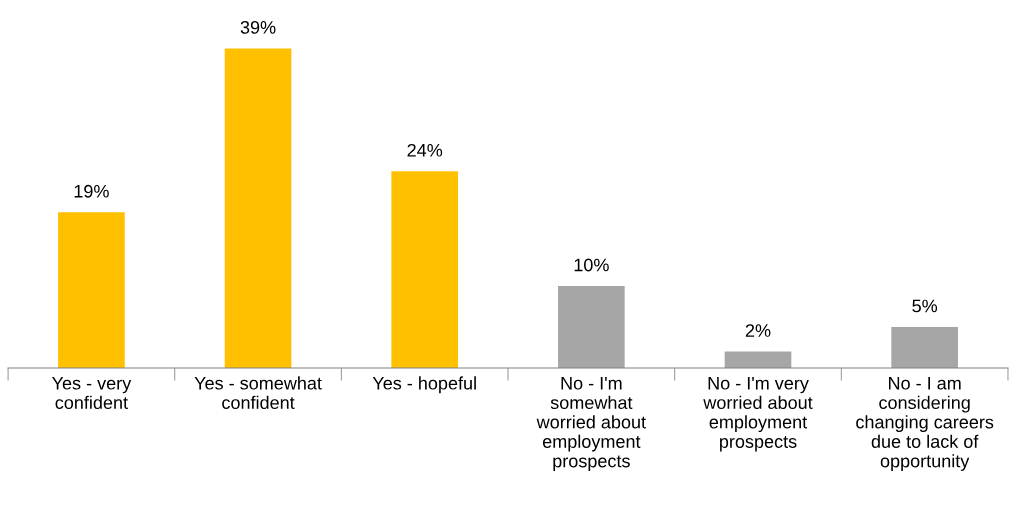 This screenshot has height=506, width=1010. I want to click on x-tick-label: No - I'm somewhat worried about employment prospects, so click(591, 424).